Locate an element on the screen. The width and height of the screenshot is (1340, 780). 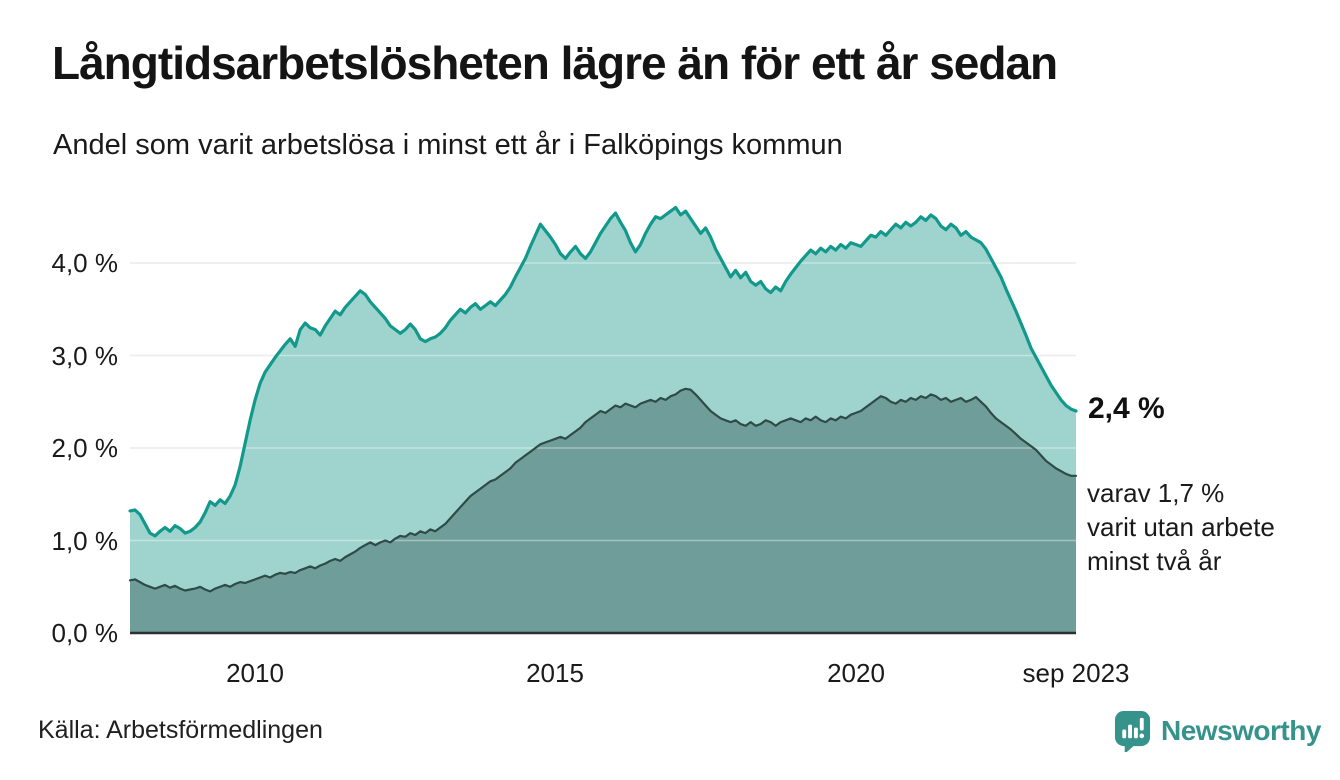
x-tick-label: sep 2023 is located at coordinates (1076, 673).